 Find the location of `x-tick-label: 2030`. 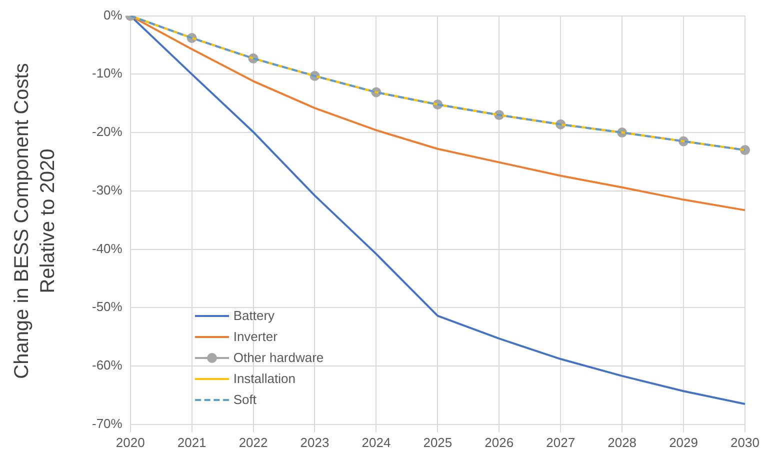

x-tick-label: 2030 is located at coordinates (745, 442).